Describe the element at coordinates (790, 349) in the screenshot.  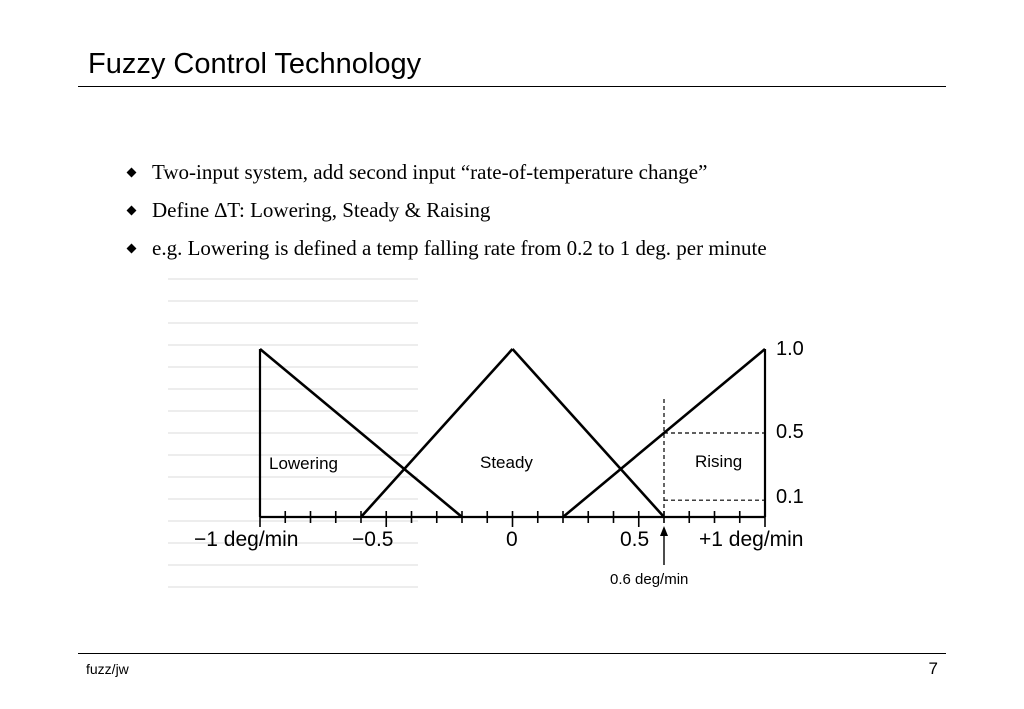
I see `y-label-1-0: 1.0` at that location.